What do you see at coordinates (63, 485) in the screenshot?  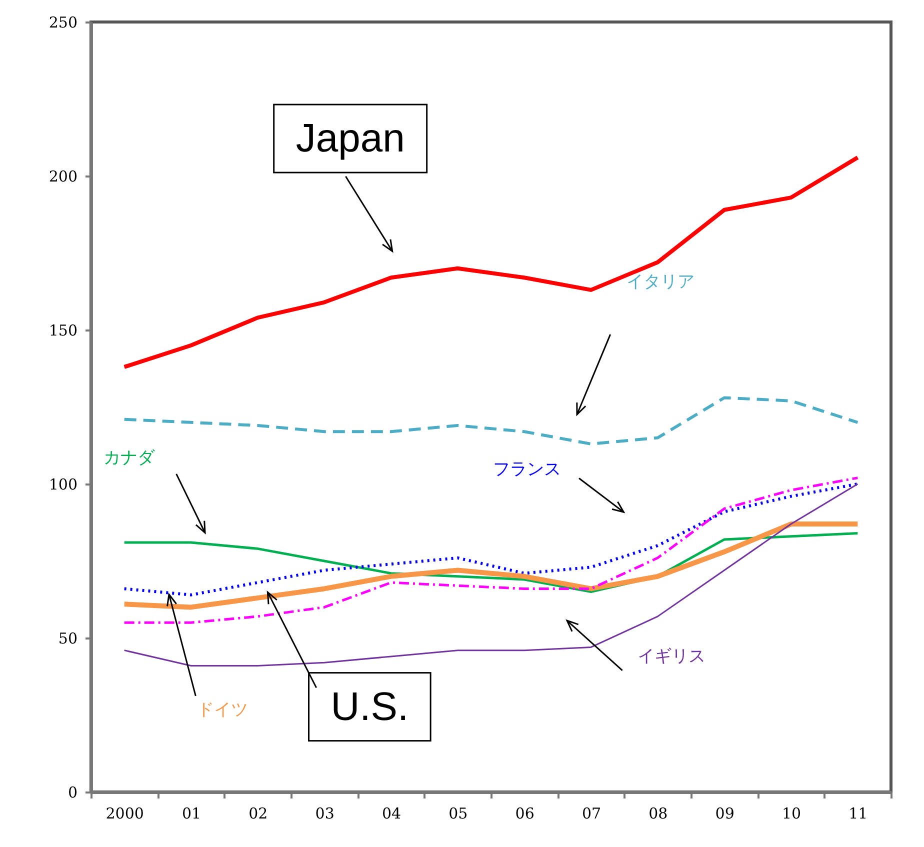 I see `y-tick-label: 100` at bounding box center [63, 485].